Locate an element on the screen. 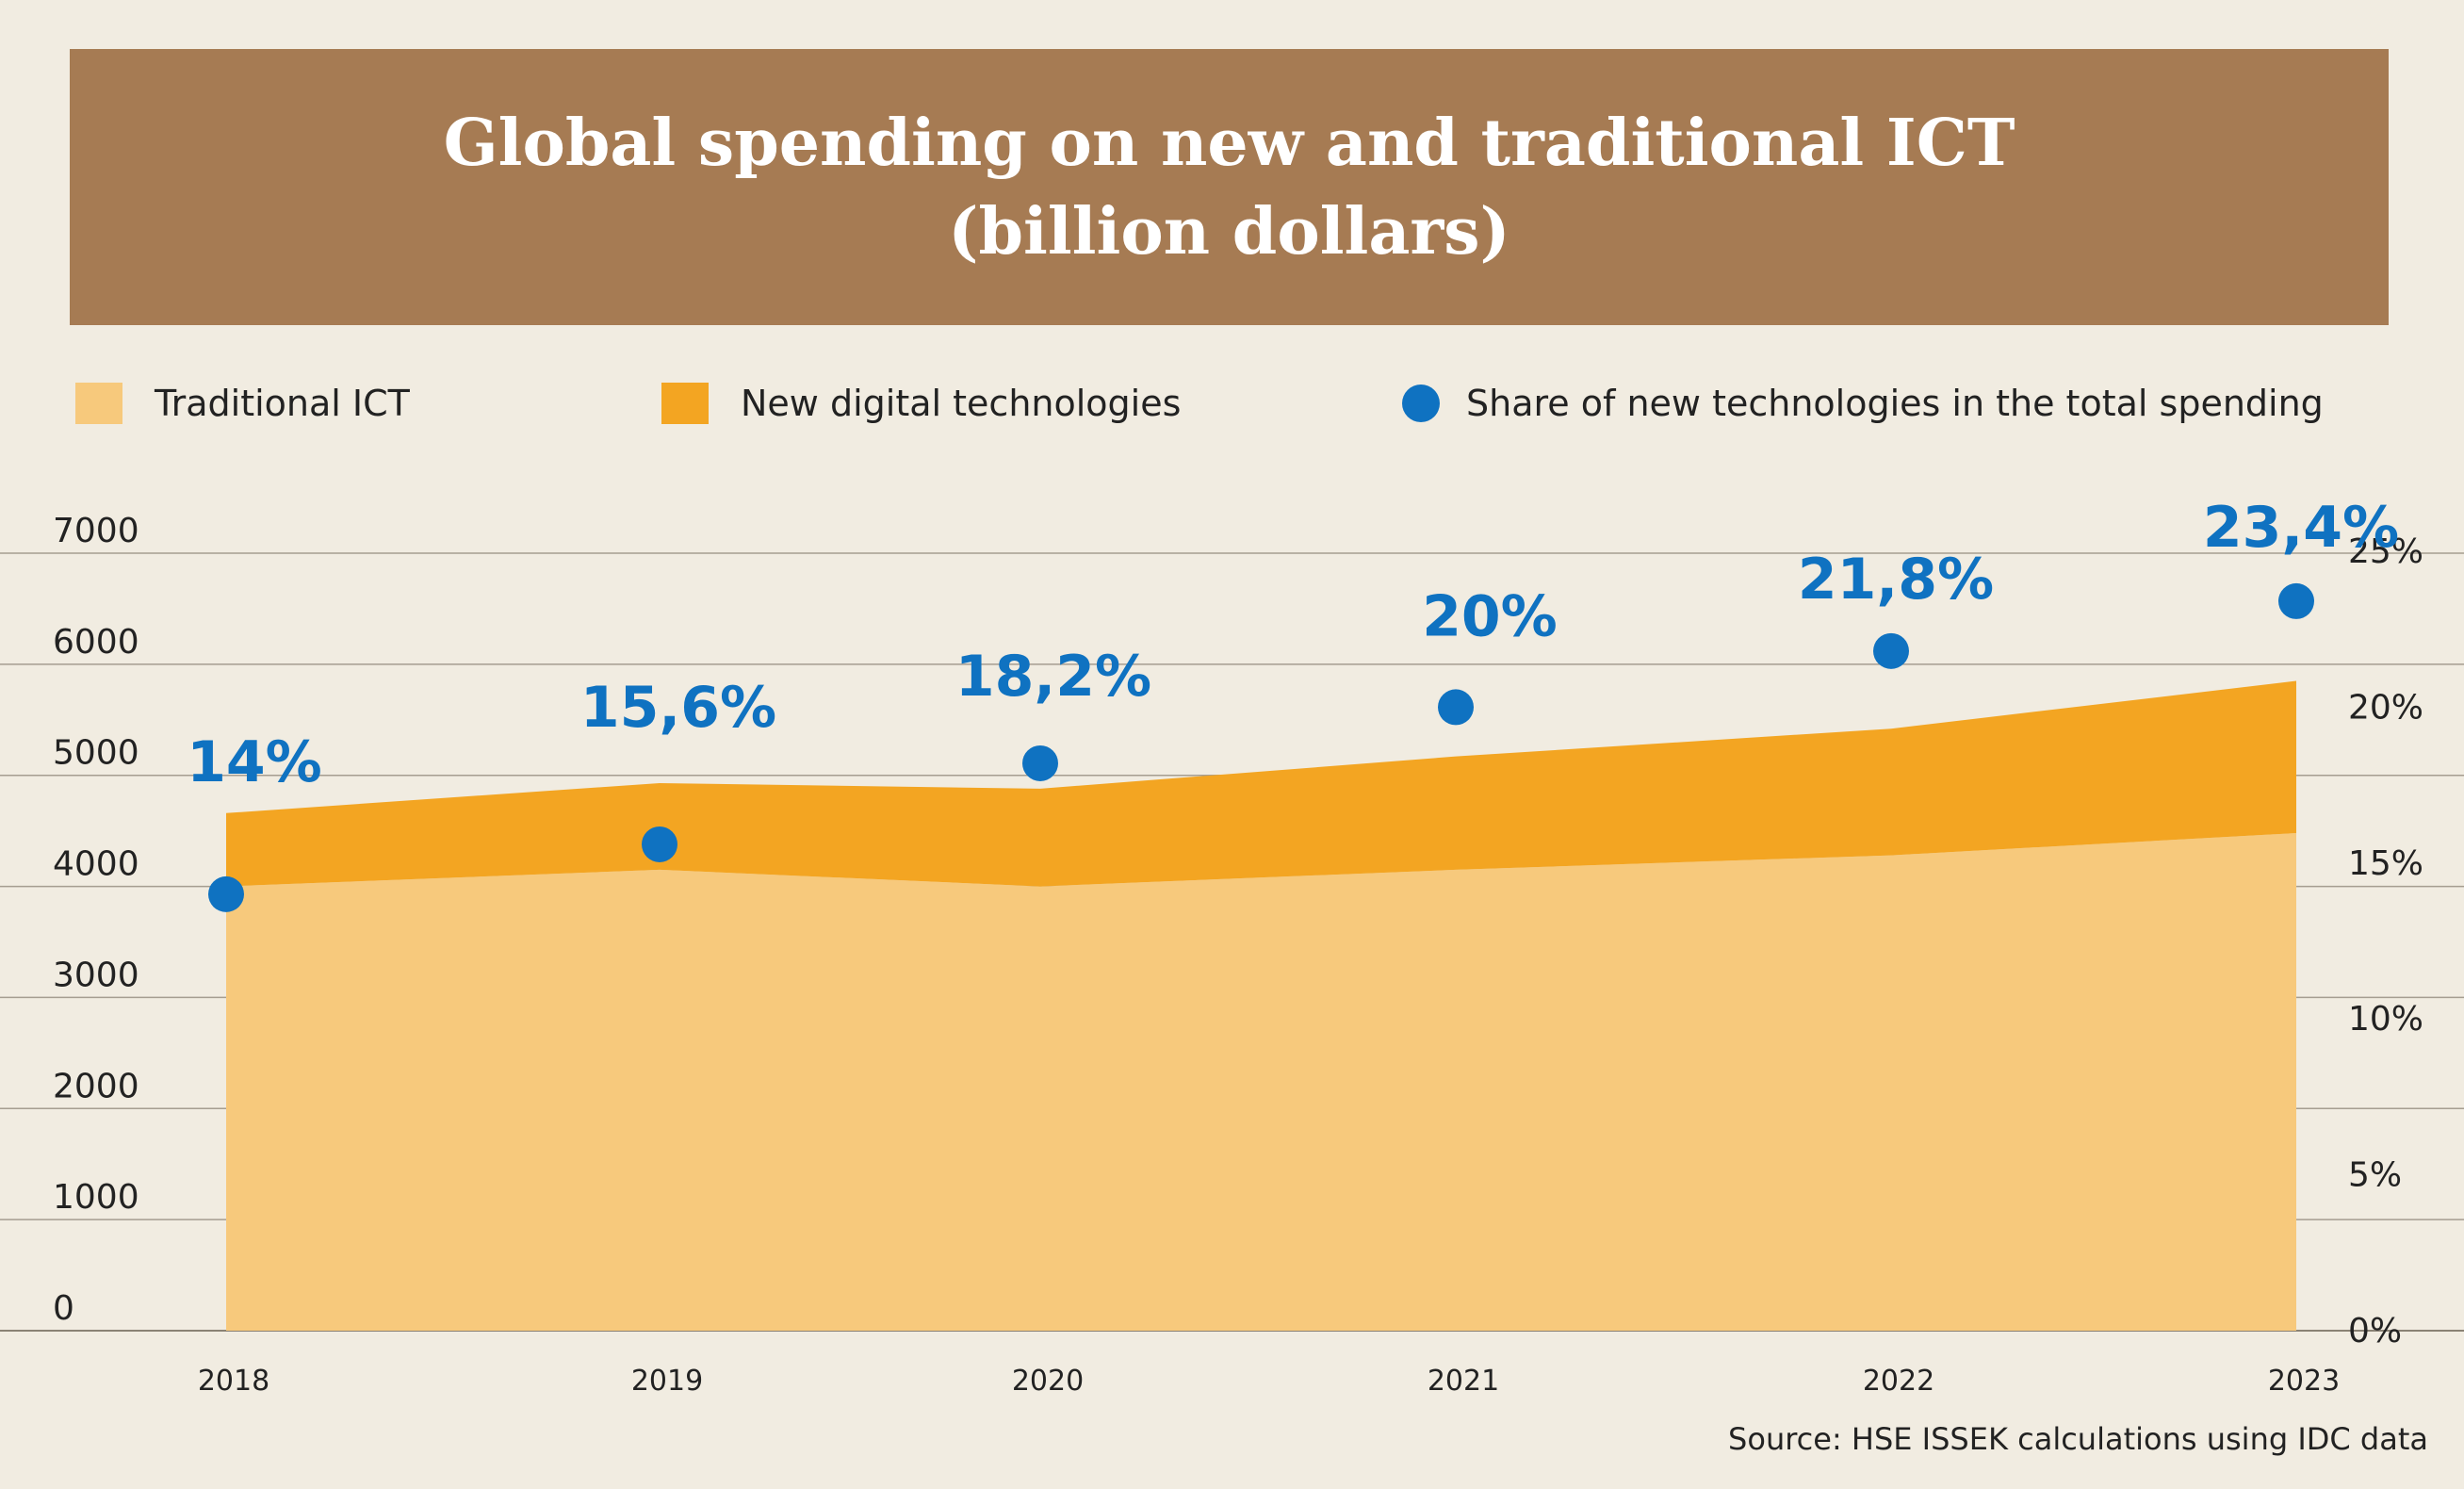 This screenshot has width=2464, height=1489. share-data-label: 14% is located at coordinates (254, 762).